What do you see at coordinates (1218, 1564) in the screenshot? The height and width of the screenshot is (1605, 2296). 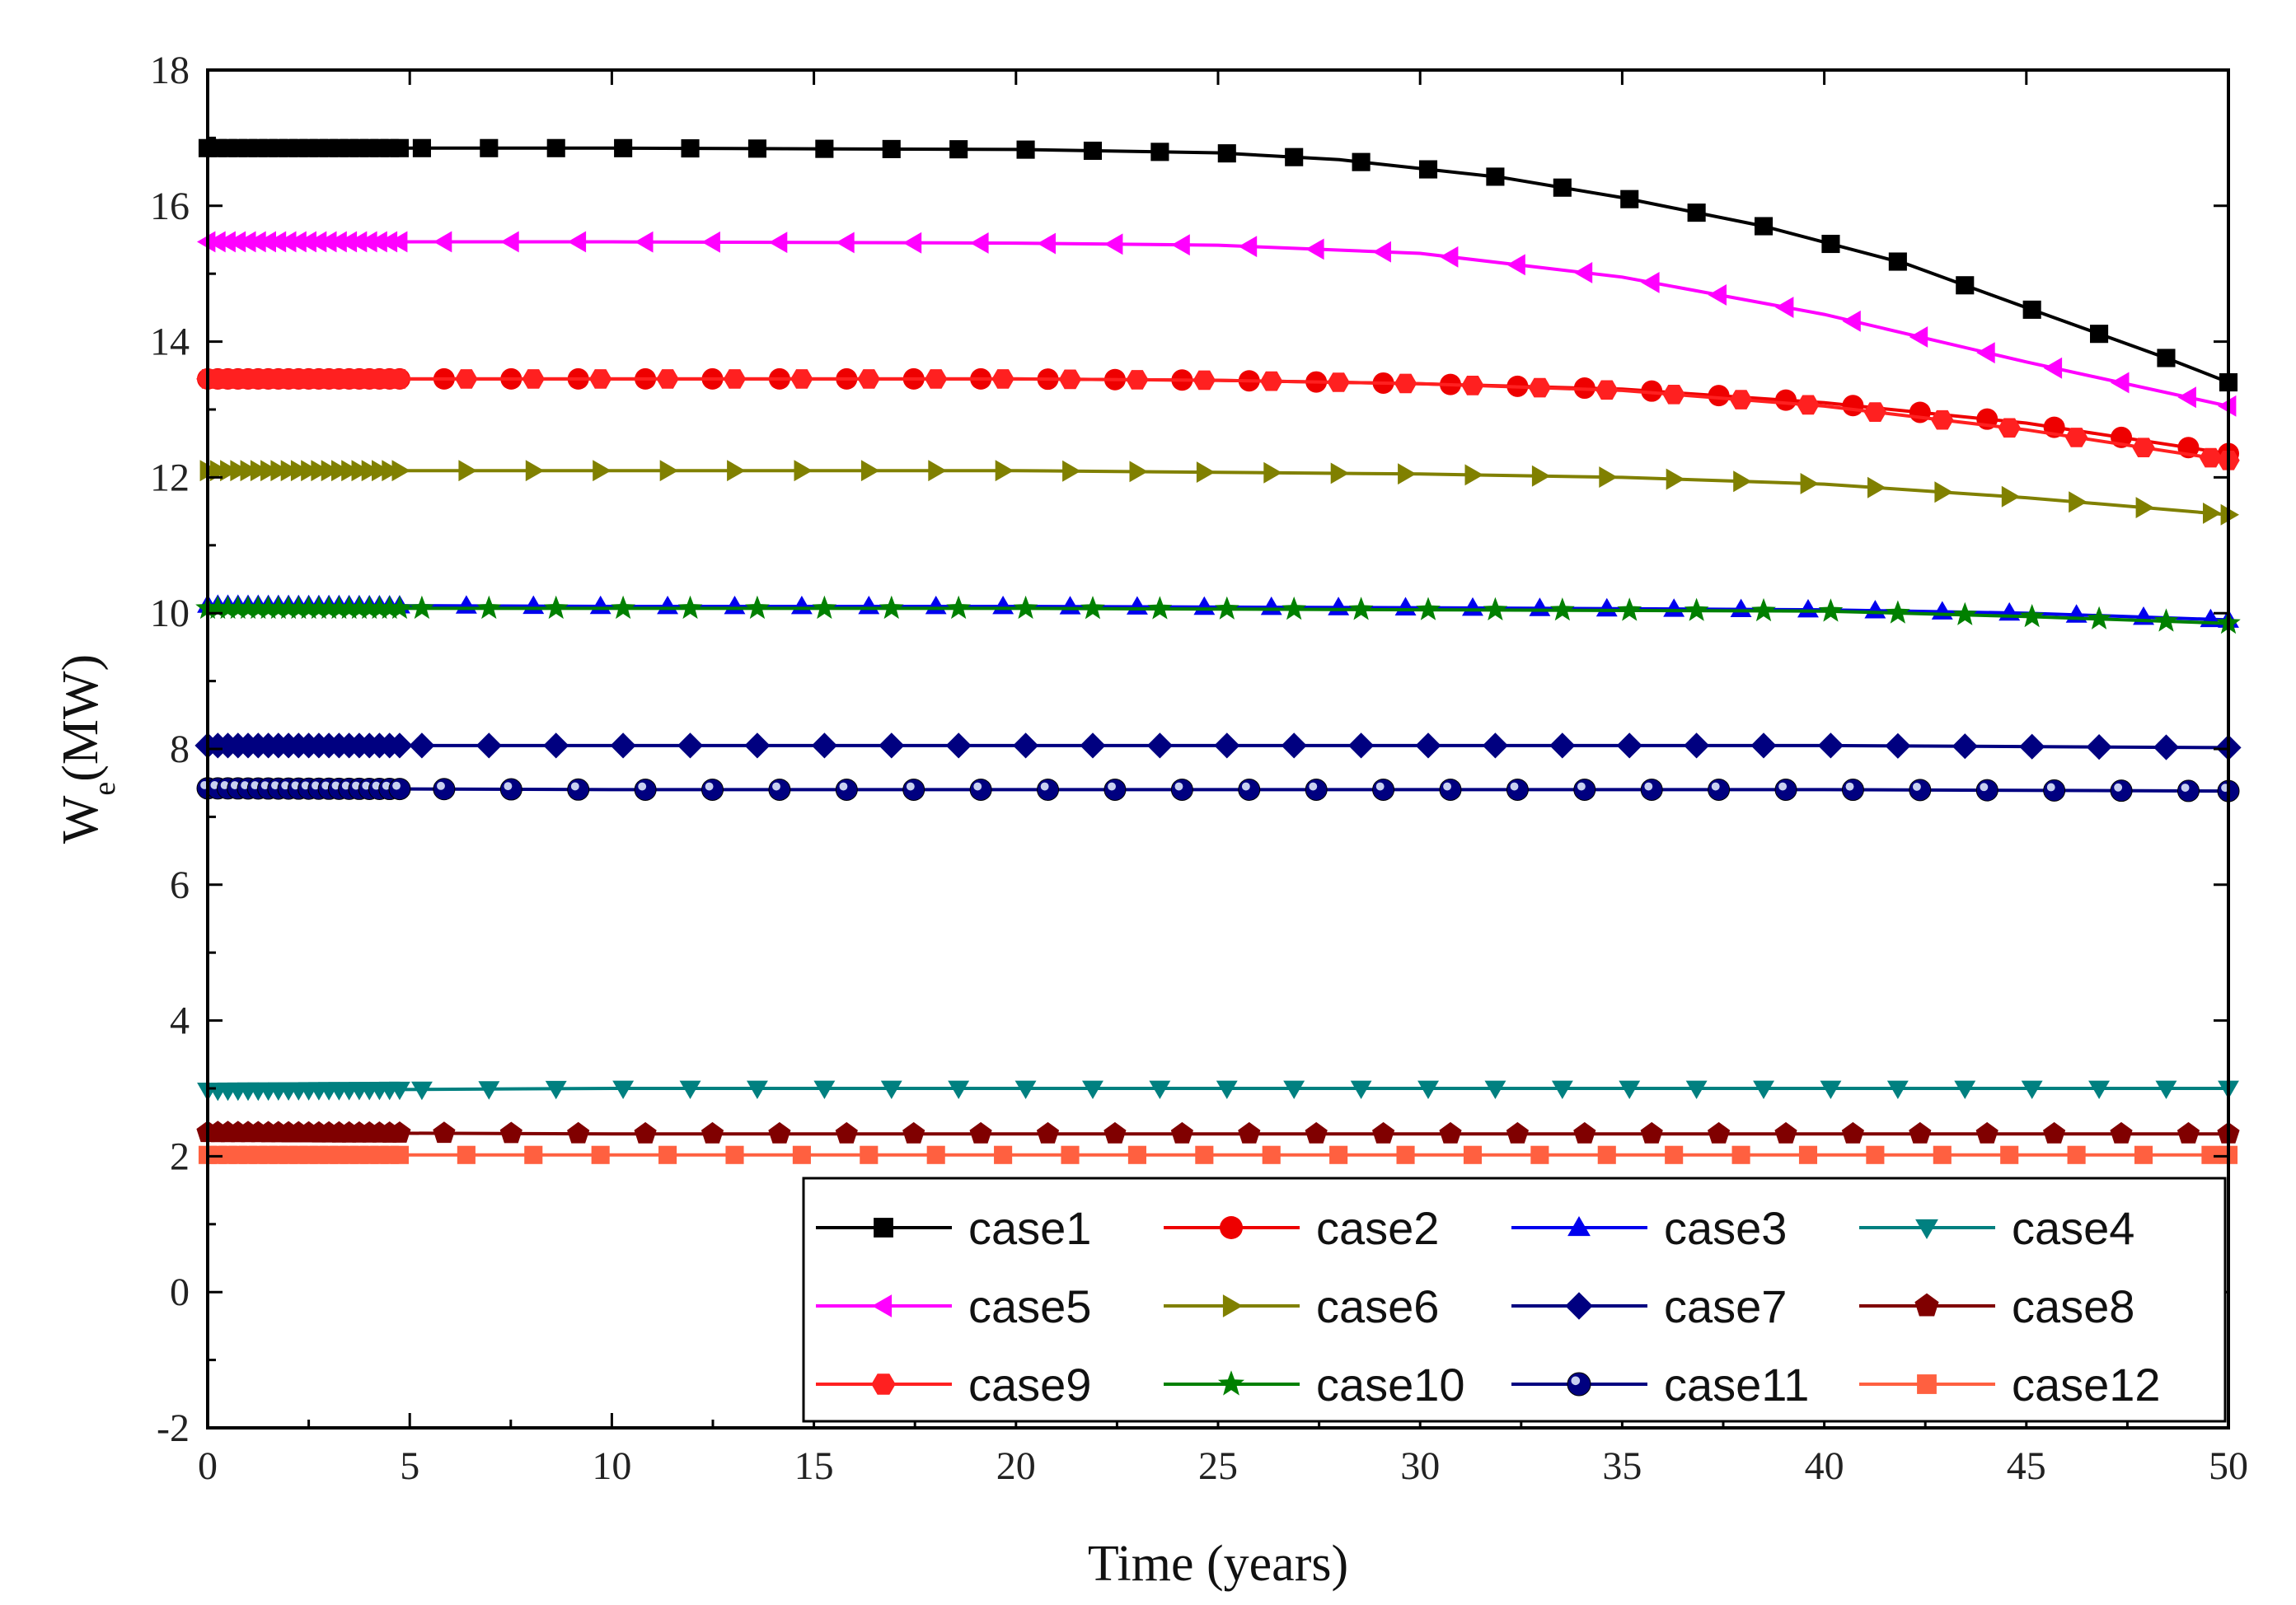 I see `x-axis-title: Time (years)` at bounding box center [1218, 1564].